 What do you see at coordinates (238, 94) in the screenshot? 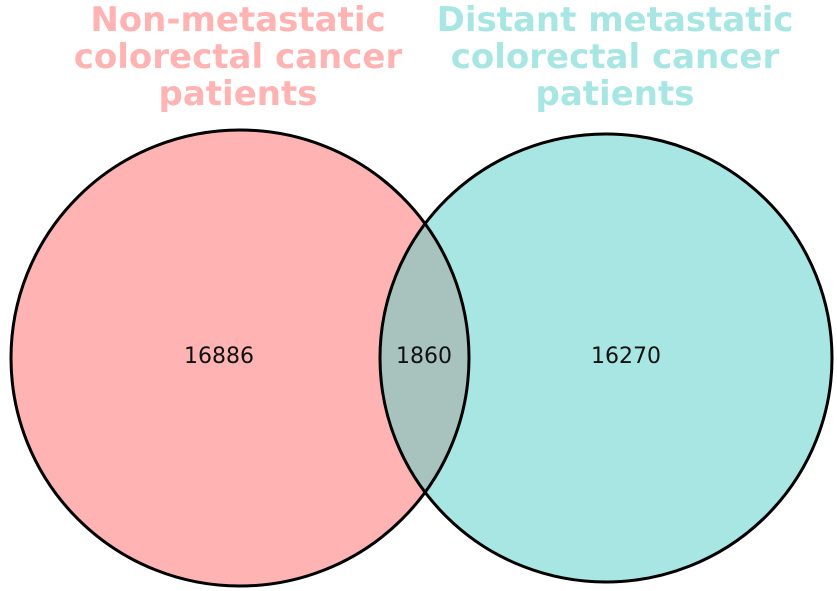
I see `set-a-title-line: patients` at bounding box center [238, 94].